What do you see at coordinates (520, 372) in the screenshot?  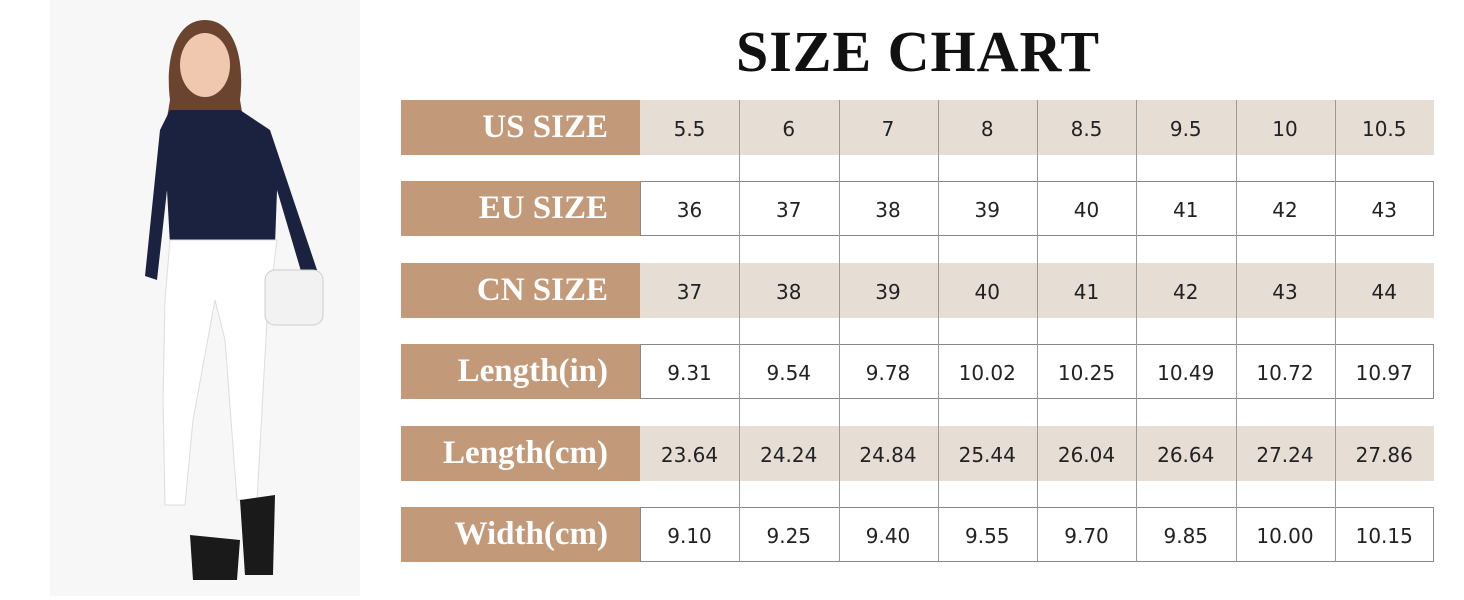 I see `row-label: Length(in)` at bounding box center [520, 372].